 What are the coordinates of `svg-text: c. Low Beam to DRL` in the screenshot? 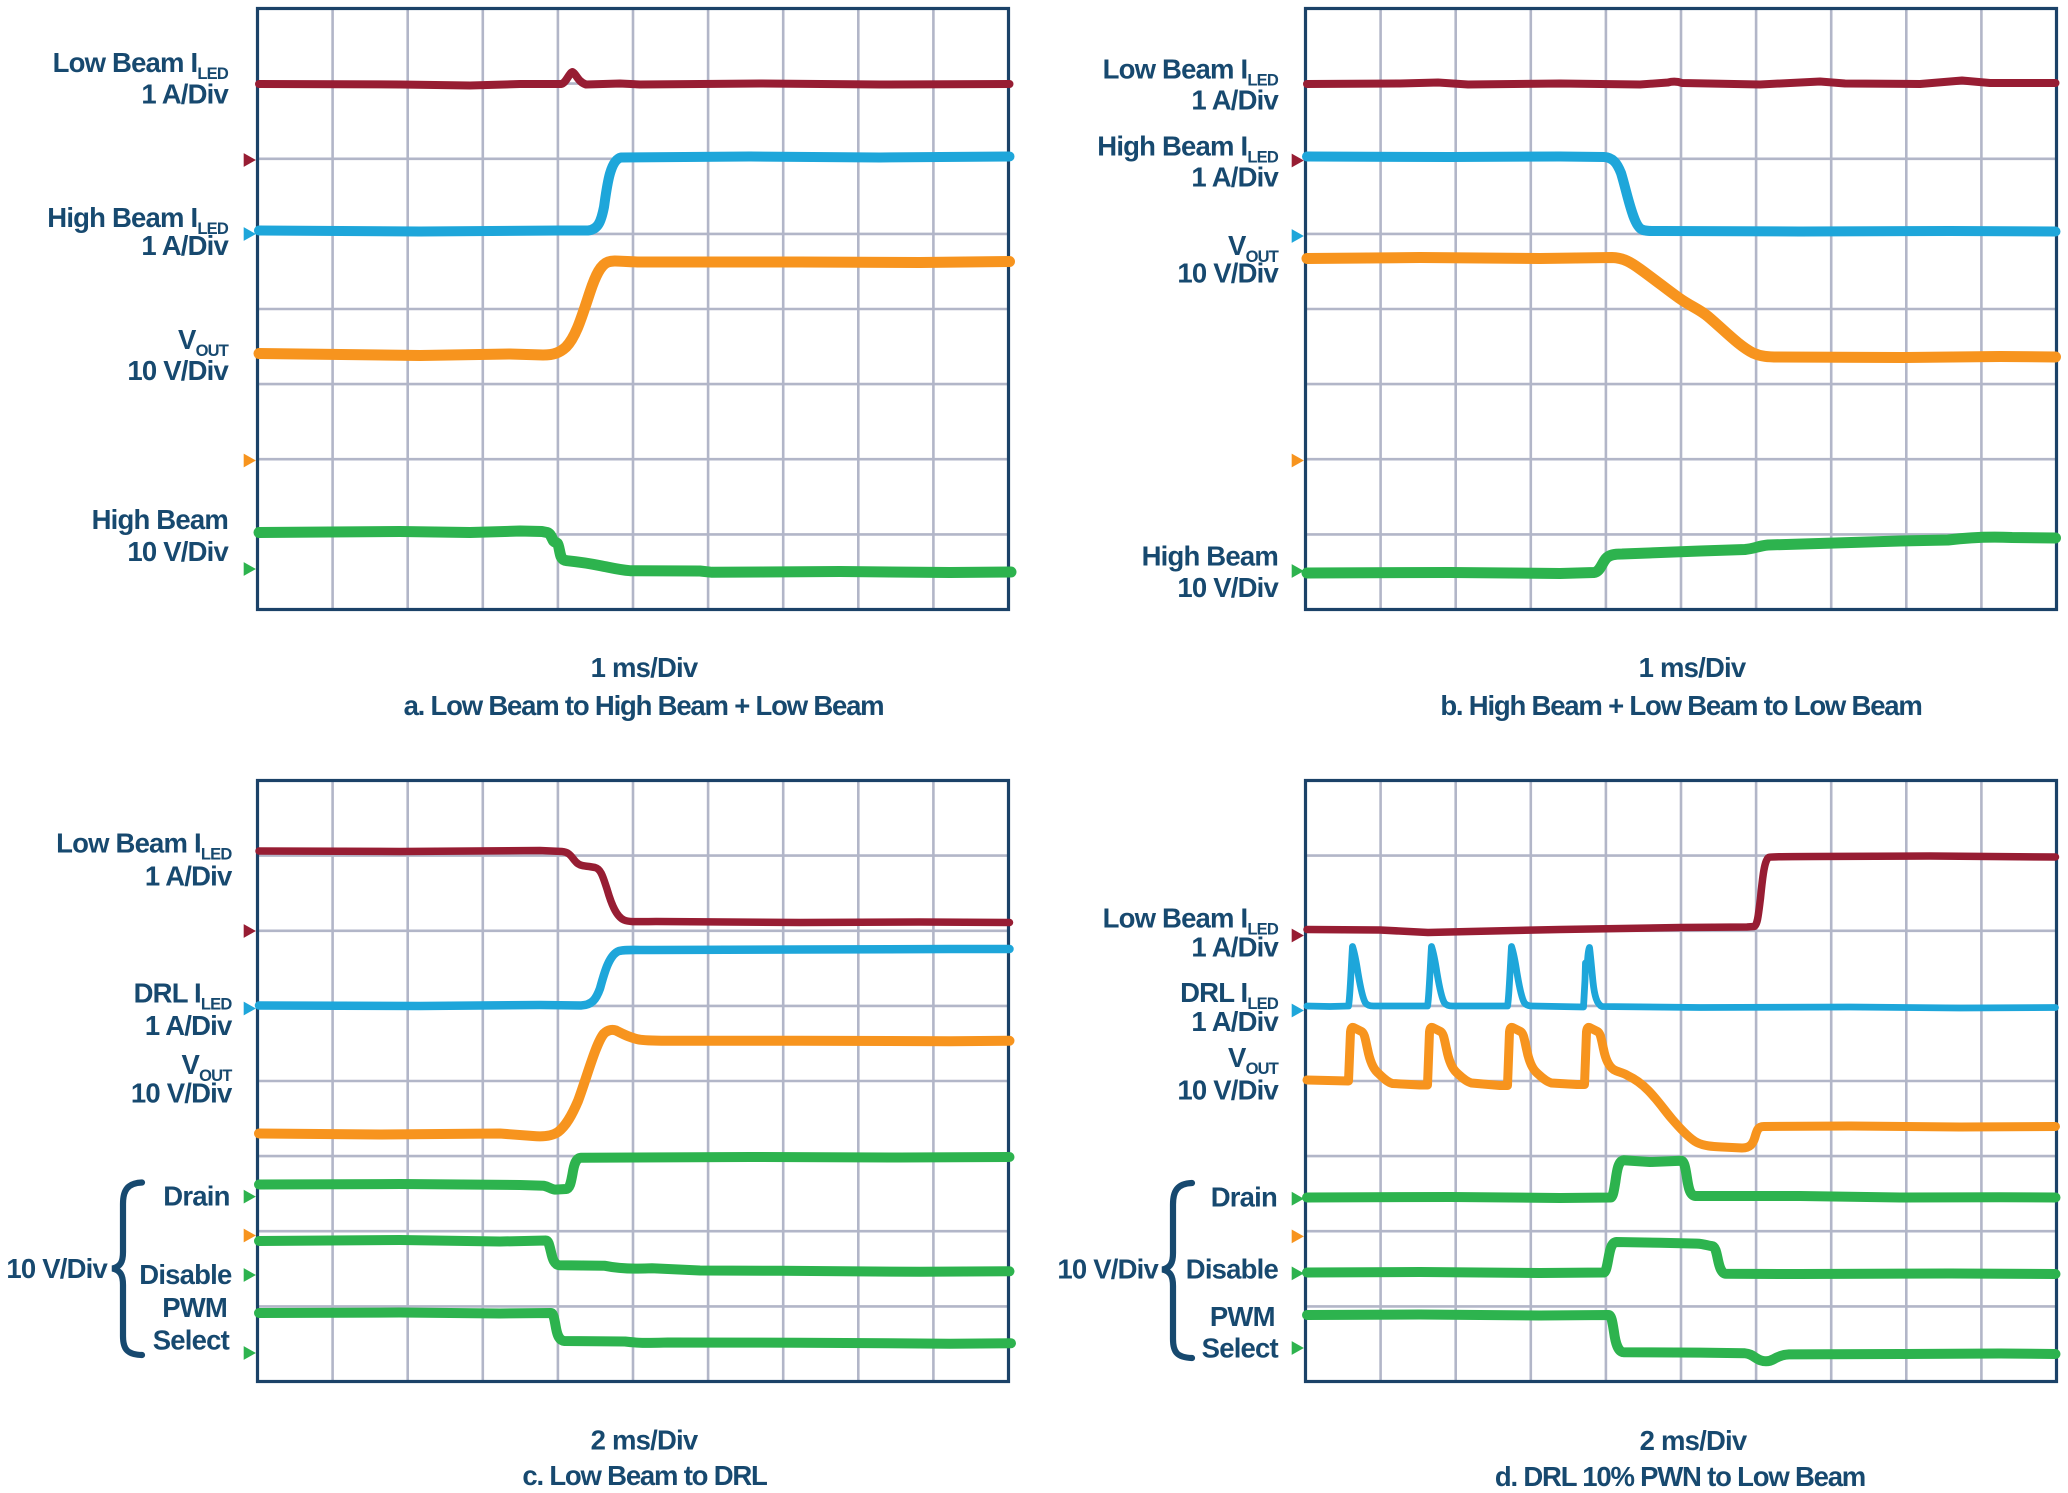 It's located at (644, 1475).